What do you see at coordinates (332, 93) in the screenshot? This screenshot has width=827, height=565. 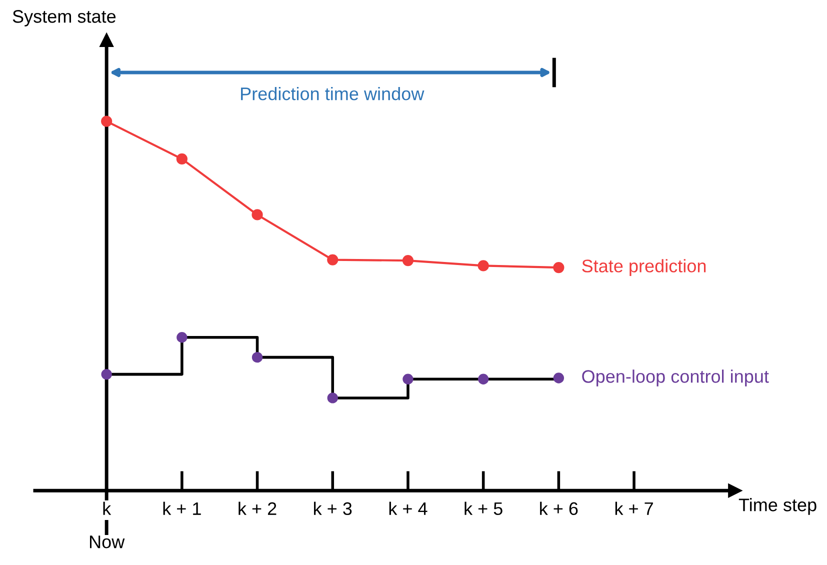 I see `text: Prediction time window` at bounding box center [332, 93].